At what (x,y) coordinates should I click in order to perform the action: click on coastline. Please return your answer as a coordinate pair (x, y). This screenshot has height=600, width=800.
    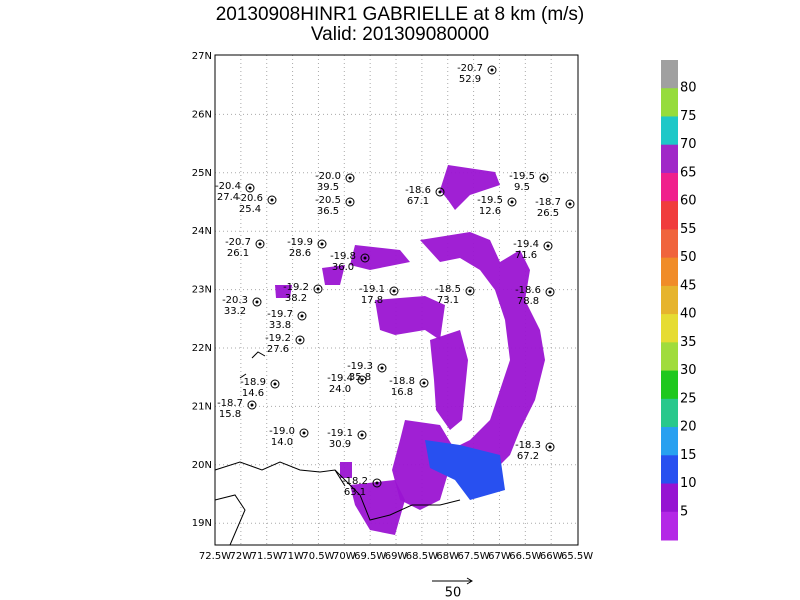
    Looking at the image, I should click on (337, 448).